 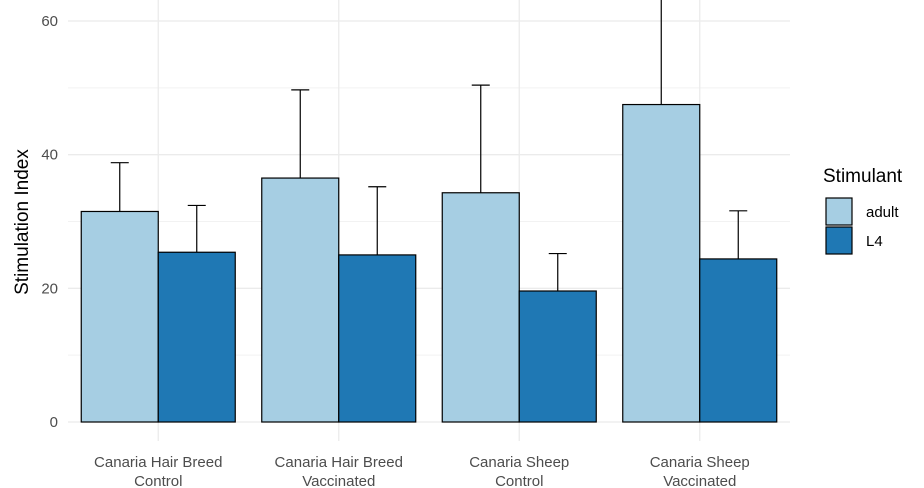 What do you see at coordinates (49, 155) in the screenshot?
I see `y-tick-label: 40` at bounding box center [49, 155].